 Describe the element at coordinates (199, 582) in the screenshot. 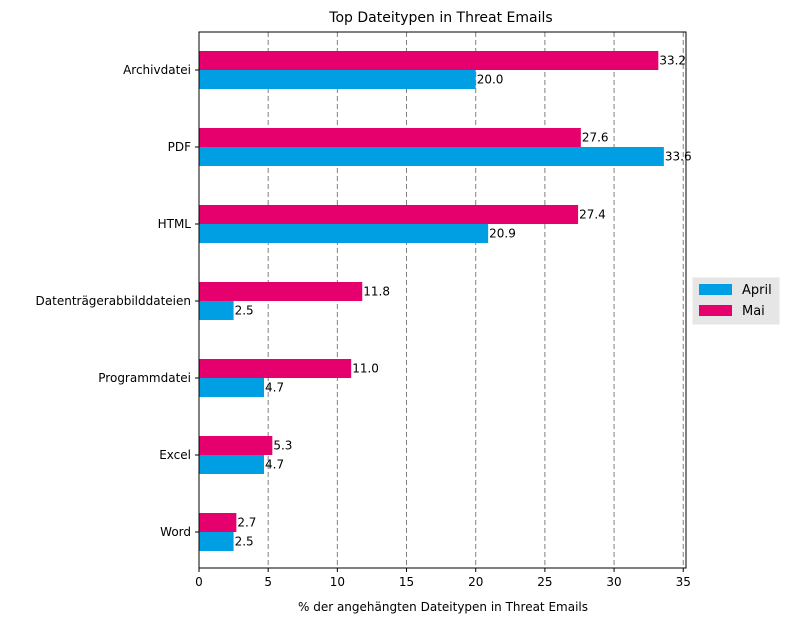

I see `x-tick-label: 0` at that location.